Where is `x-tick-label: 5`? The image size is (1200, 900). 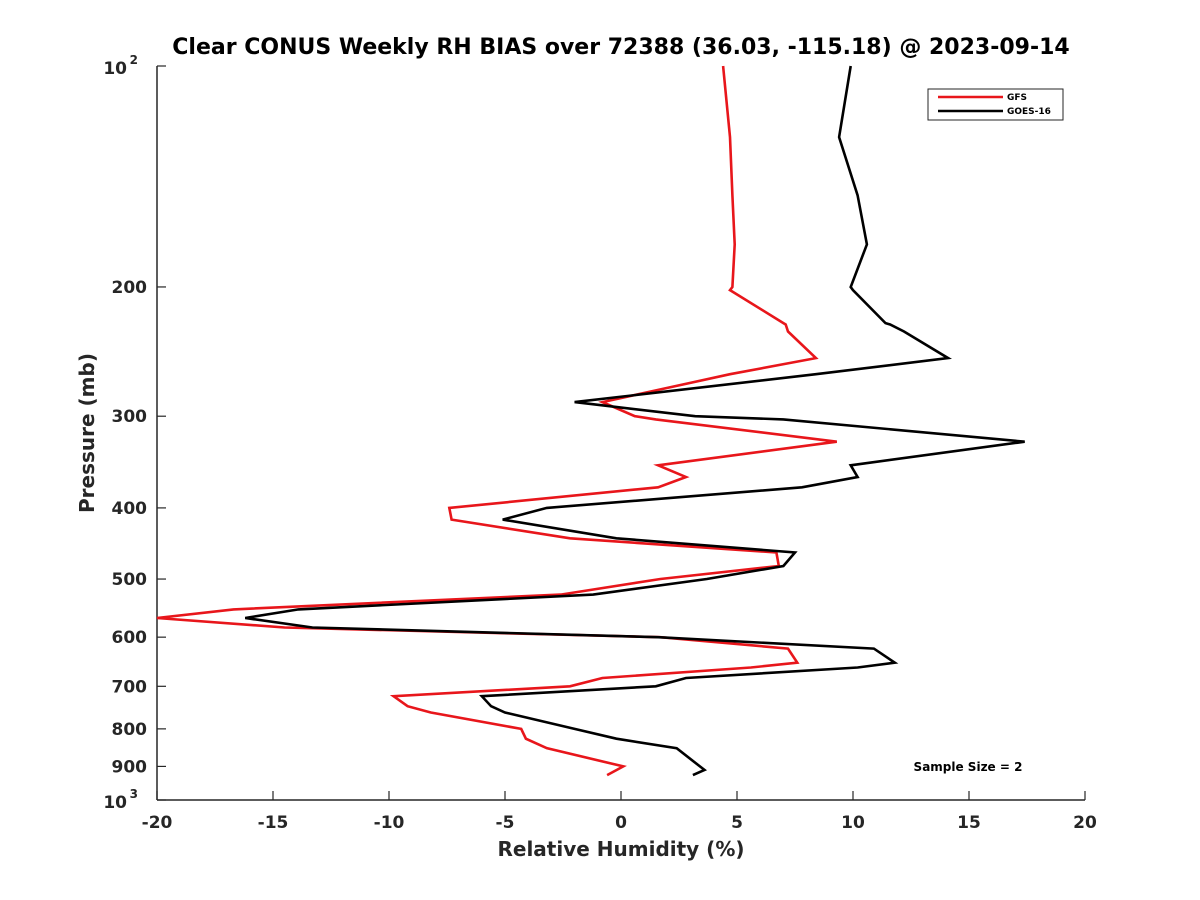
x-tick-label: 5 is located at coordinates (737, 823).